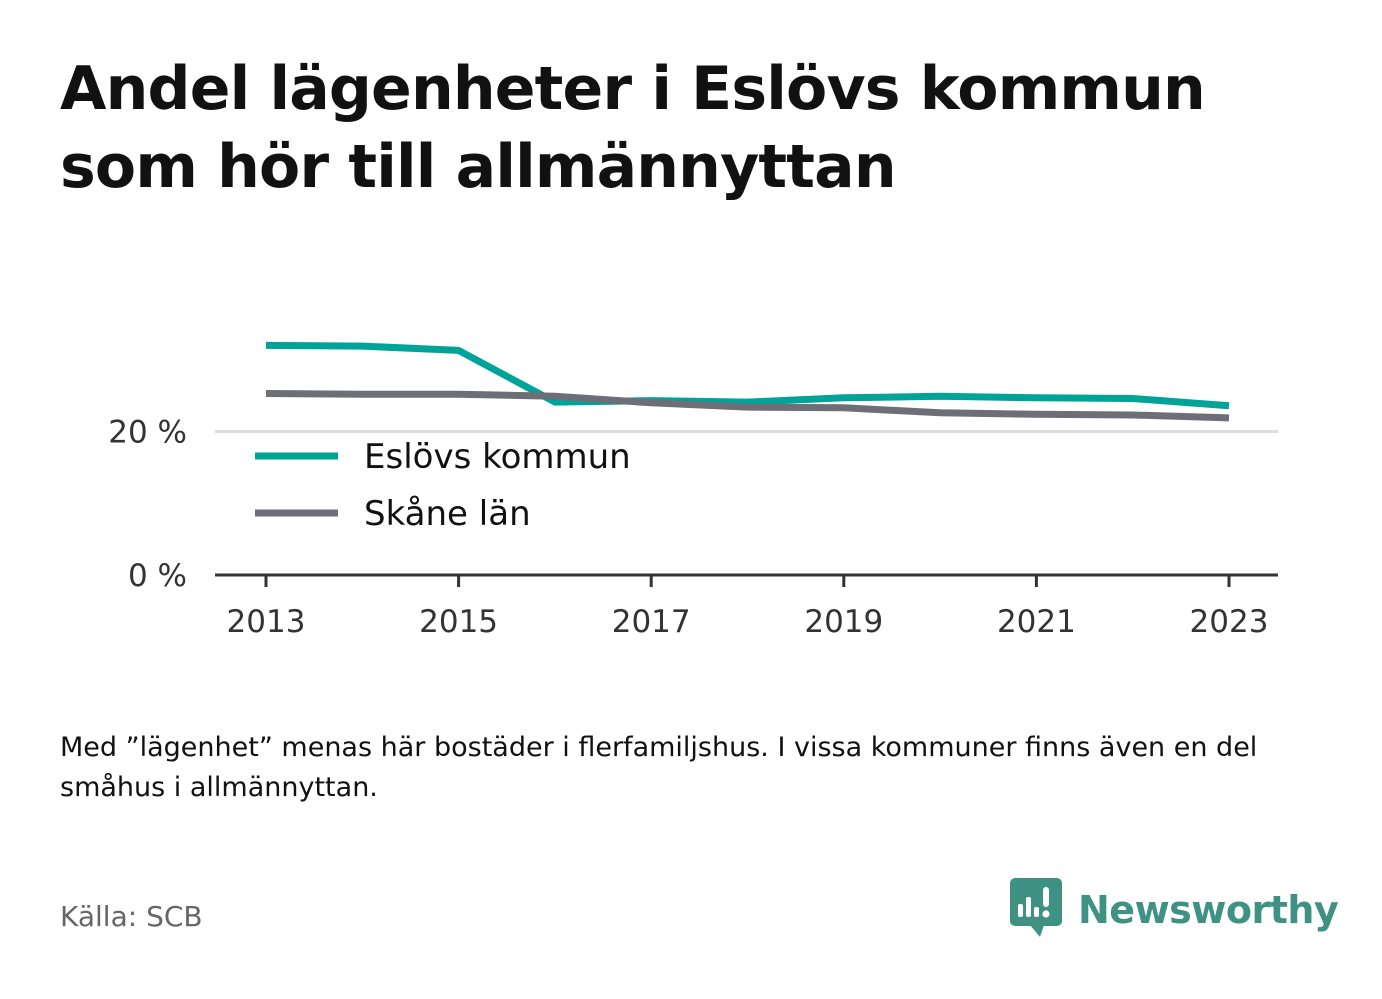 The image size is (1382, 999). I want to click on y-tick-label: 0 %, so click(157, 576).